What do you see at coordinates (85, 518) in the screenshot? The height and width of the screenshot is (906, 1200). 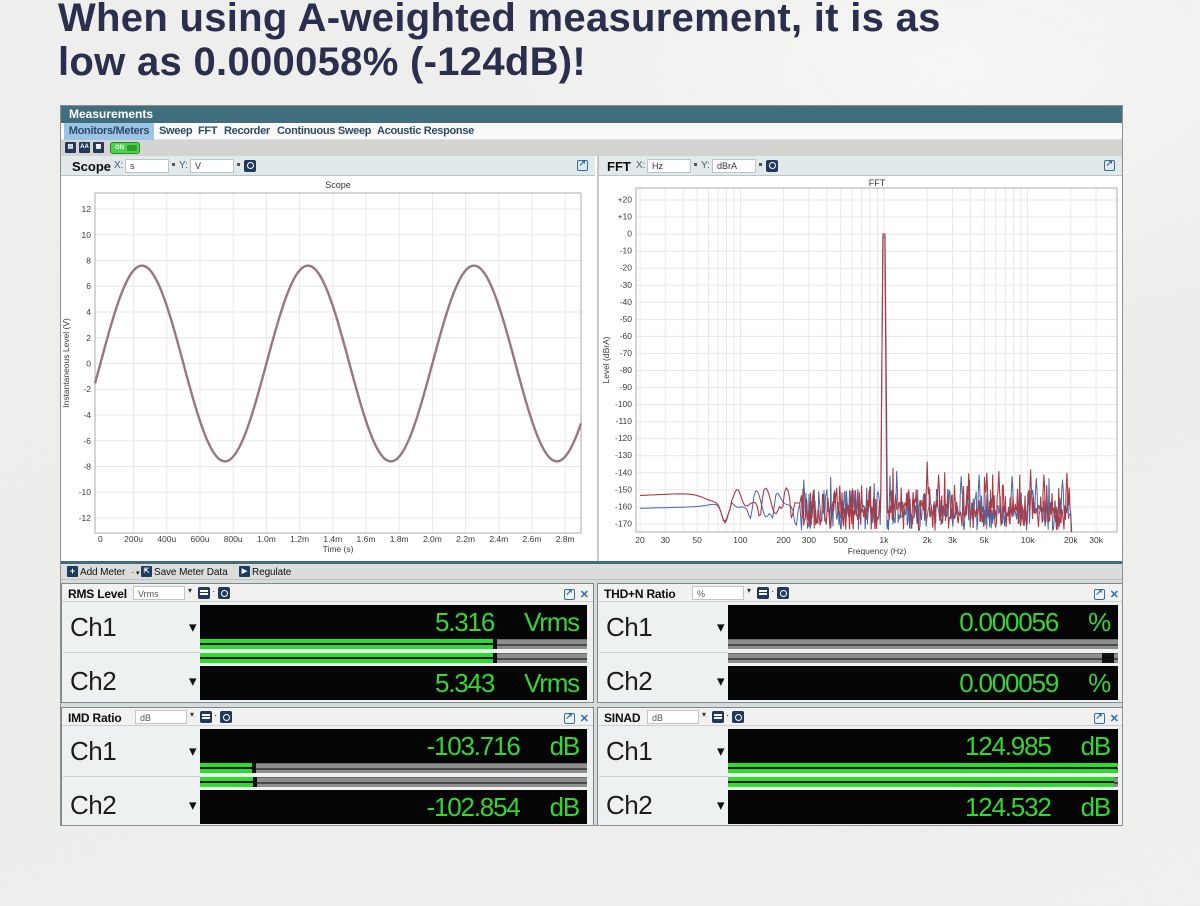 I see `svg-text: -12` at bounding box center [85, 518].